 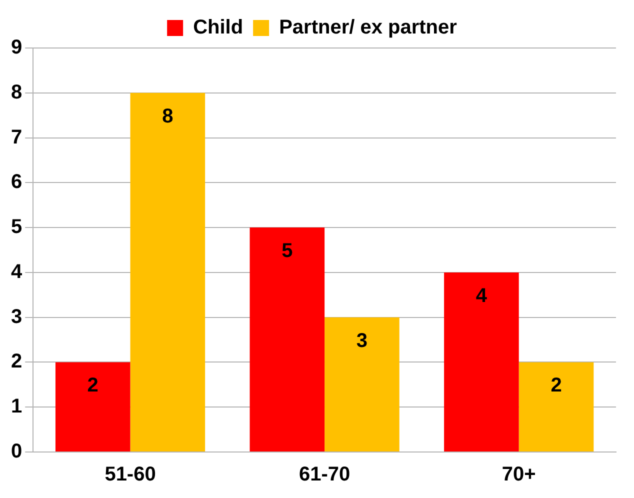 I want to click on legend-label: Partner/ ex partner, so click(x=368, y=27).